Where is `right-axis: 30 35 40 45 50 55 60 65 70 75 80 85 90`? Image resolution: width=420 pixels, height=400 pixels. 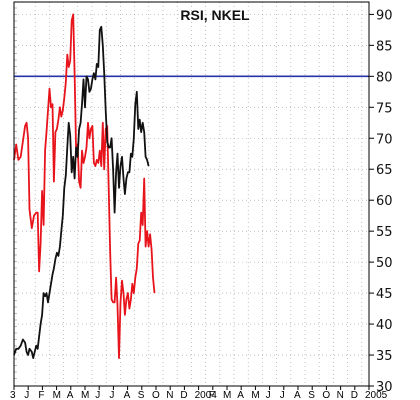
right-axis: 30 35 40 45 50 55 60 65 70 75 80 85 90 is located at coordinates (381, 201).